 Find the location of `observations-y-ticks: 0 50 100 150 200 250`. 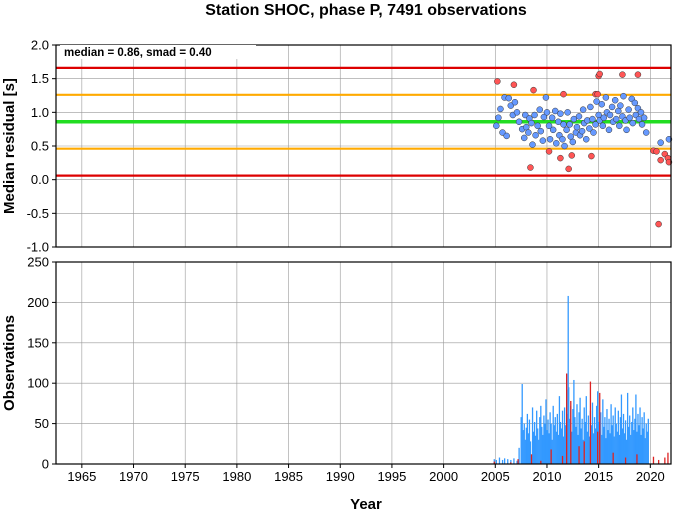

observations-y-ticks: 0 50 100 150 200 250 is located at coordinates (41, 363).